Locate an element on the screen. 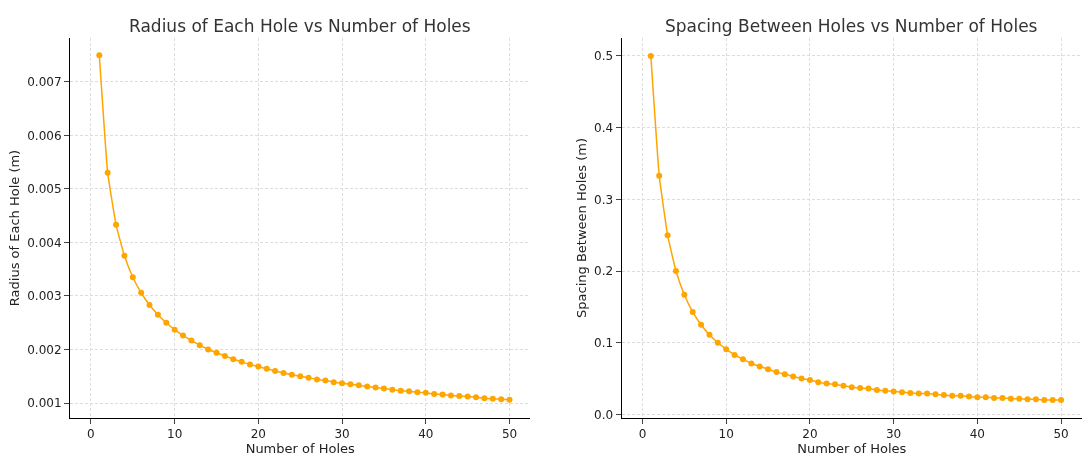 This screenshot has width=1092, height=463. x-tick-label: 30 is located at coordinates (893, 434).